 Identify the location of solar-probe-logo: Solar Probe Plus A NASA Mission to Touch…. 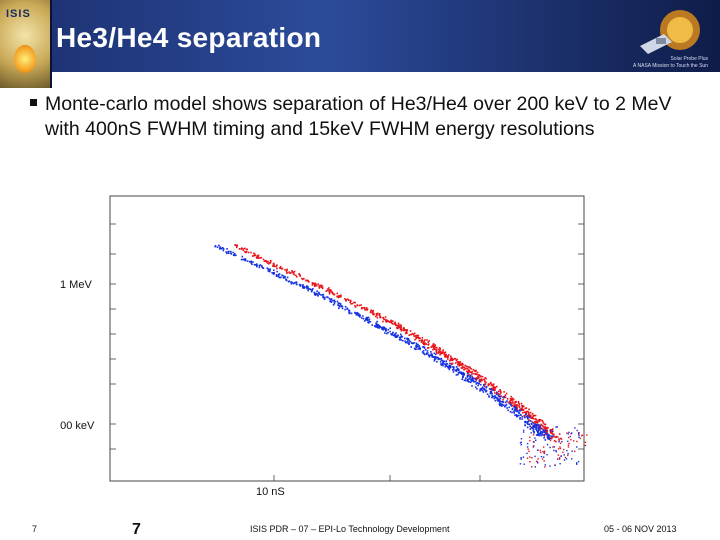
(667, 39).